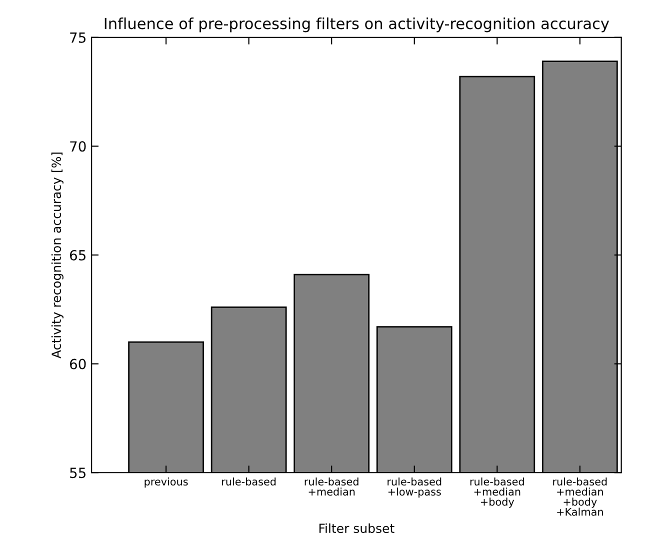 This screenshot has height=542, width=654. I want to click on x-tick-label: rule-based +low-pass, so click(415, 487).